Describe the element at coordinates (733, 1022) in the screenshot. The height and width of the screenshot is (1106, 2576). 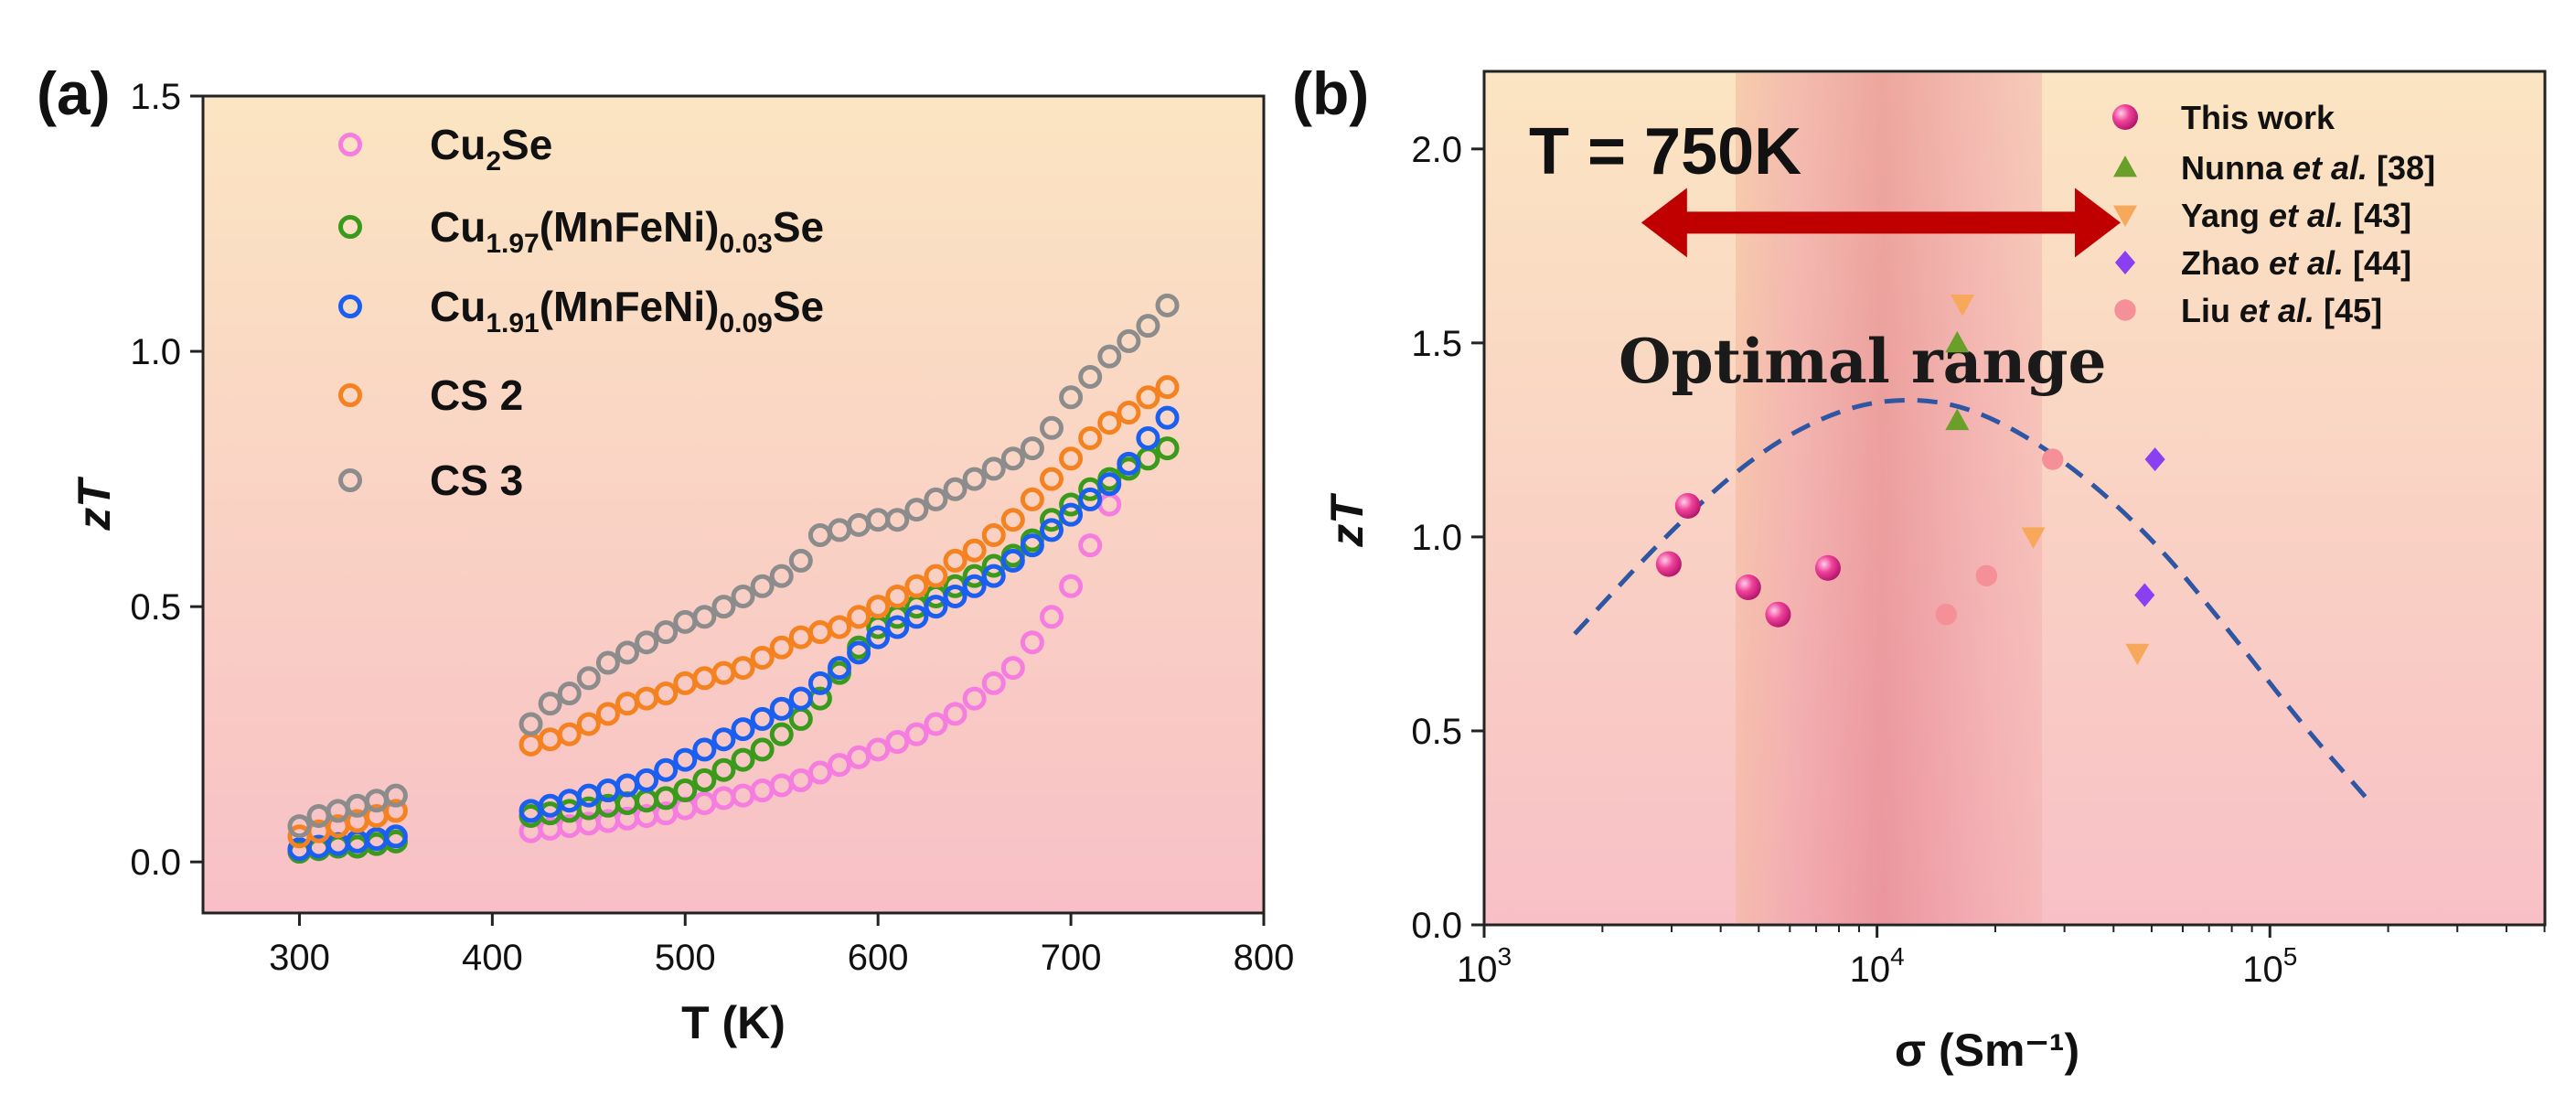
I see `x-axis-label-a: T (K)` at that location.